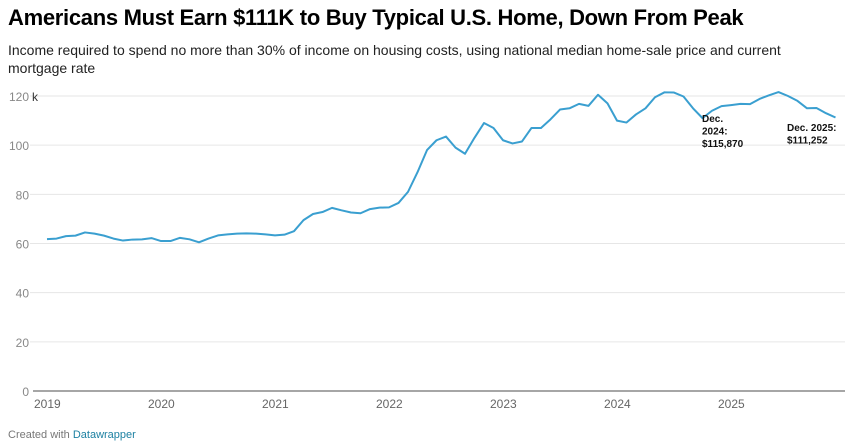  What do you see at coordinates (19, 97) in the screenshot?
I see `y-tick-label: 120` at bounding box center [19, 97].